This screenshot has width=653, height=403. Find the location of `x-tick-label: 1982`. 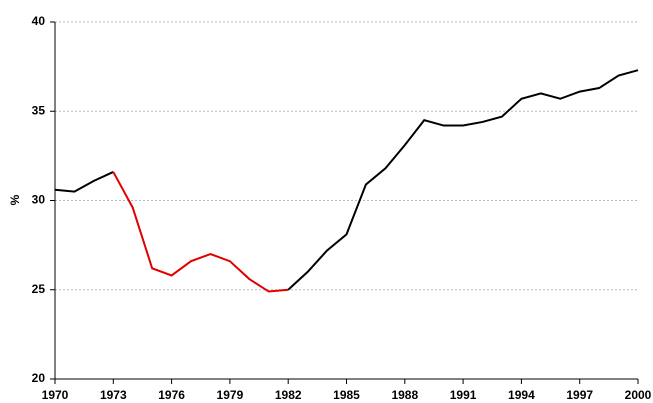

x-tick-label: 1982 is located at coordinates (288, 395).